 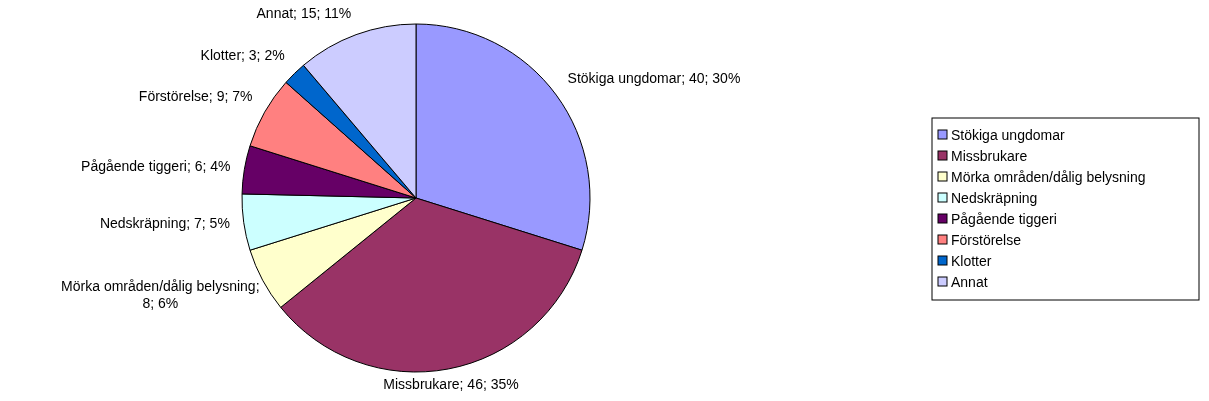 I want to click on legend-label: Nedskräpning, so click(x=994, y=198).